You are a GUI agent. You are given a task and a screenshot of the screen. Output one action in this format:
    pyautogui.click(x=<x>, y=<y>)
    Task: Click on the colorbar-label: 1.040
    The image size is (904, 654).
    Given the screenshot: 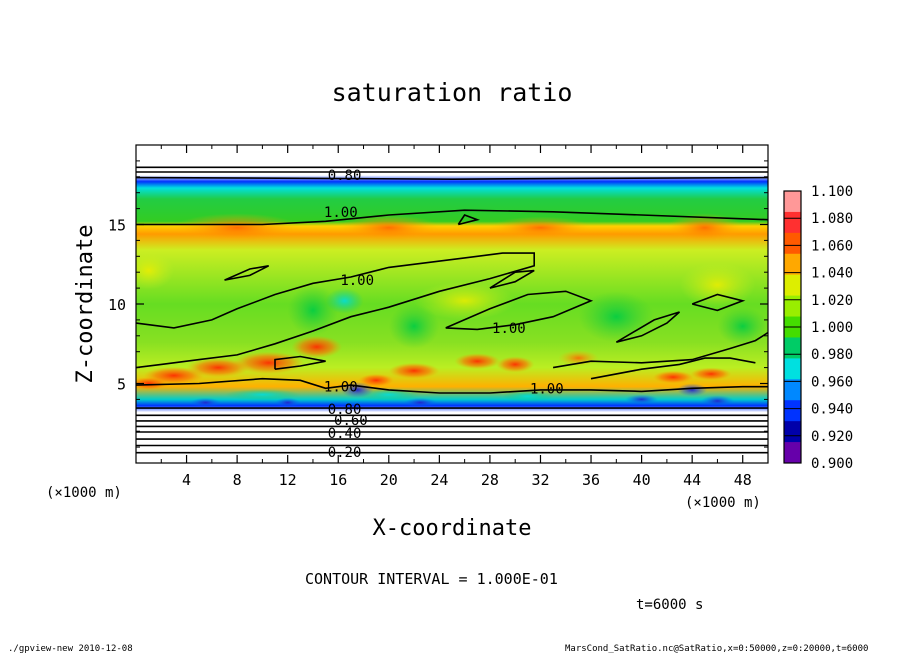 What is the action you would take?
    pyautogui.click(x=832, y=274)
    